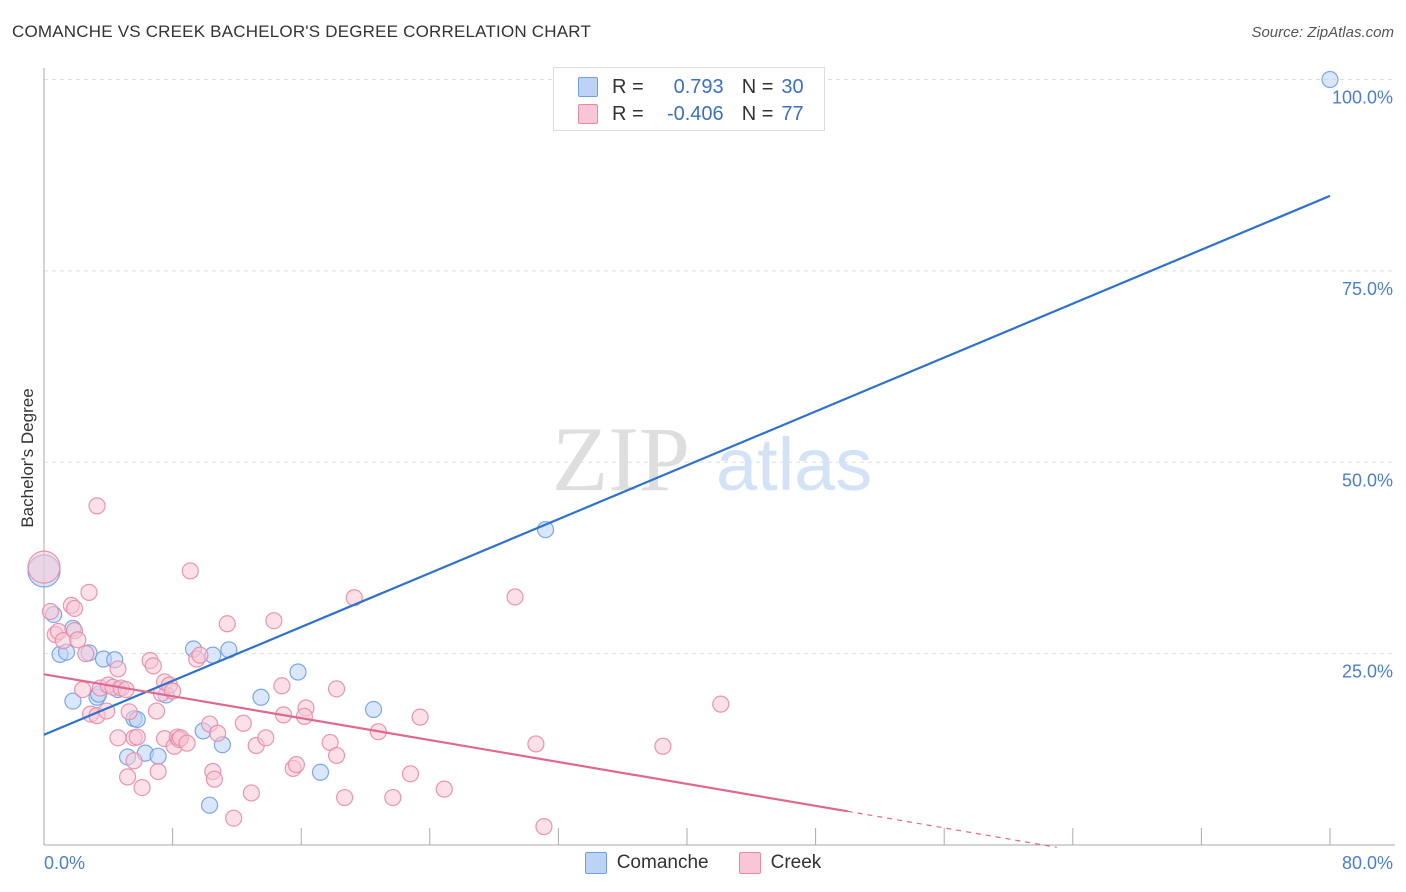 Image resolution: width=1406 pixels, height=892 pixels. What do you see at coordinates (1367, 672) in the screenshot?
I see `y-tick-label: 25.0%` at bounding box center [1367, 672].